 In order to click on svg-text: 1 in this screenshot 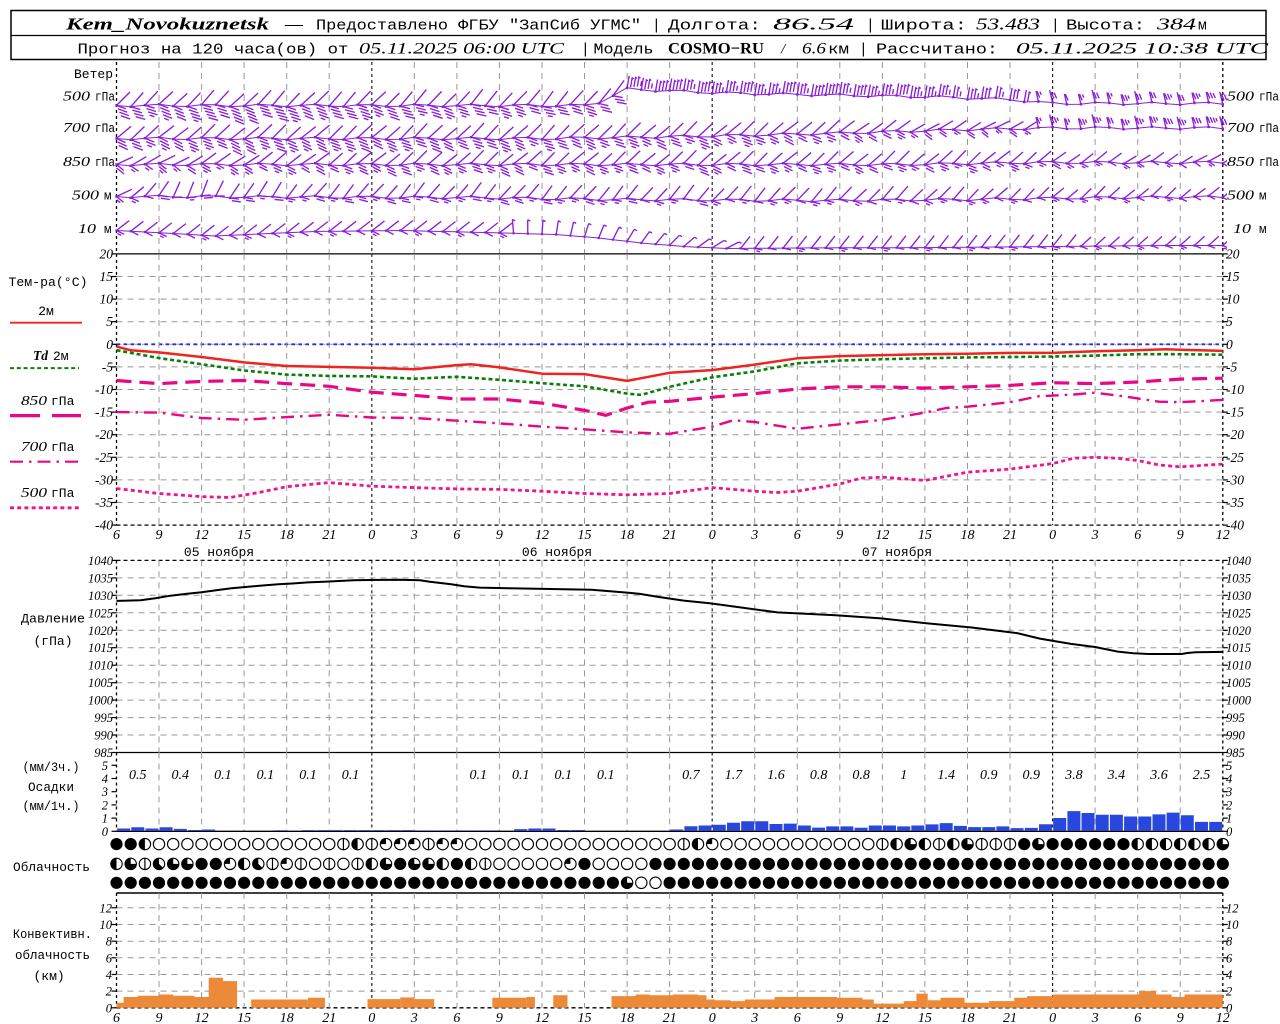, I will do `click(903, 775)`.